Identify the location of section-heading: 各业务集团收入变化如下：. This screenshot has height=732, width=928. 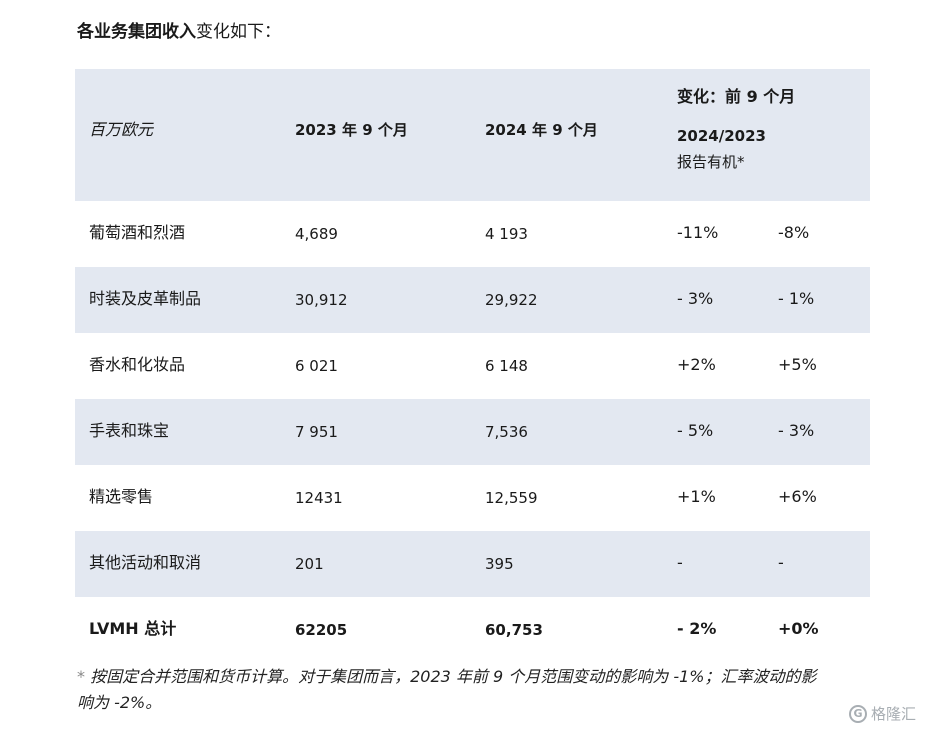
(179, 32).